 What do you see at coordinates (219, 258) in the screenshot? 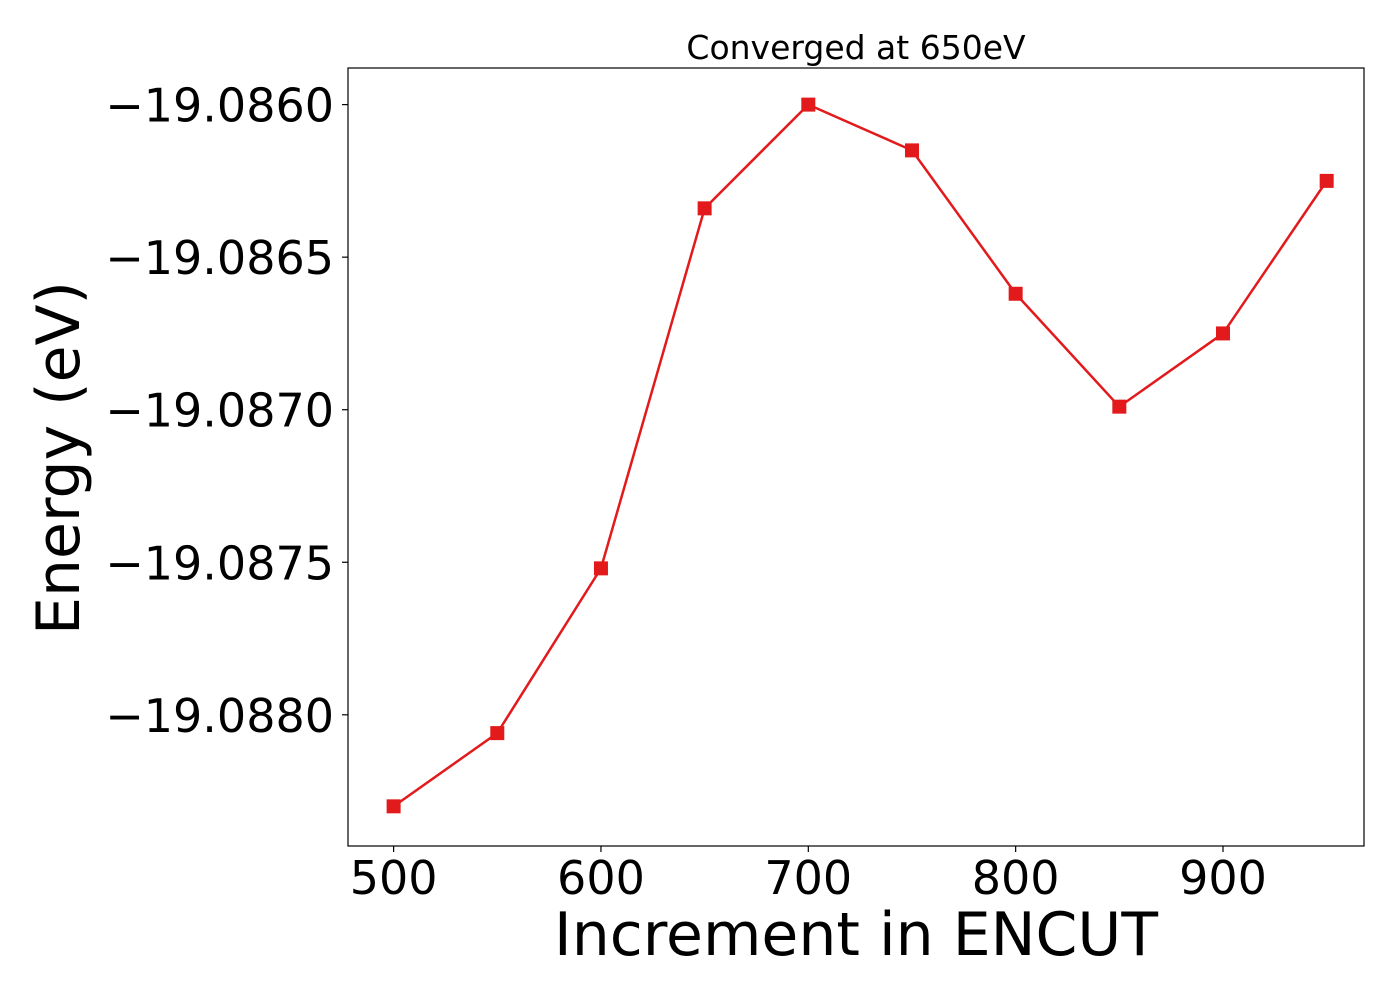
I see `y-tick-label: −19.0865` at bounding box center [219, 258].